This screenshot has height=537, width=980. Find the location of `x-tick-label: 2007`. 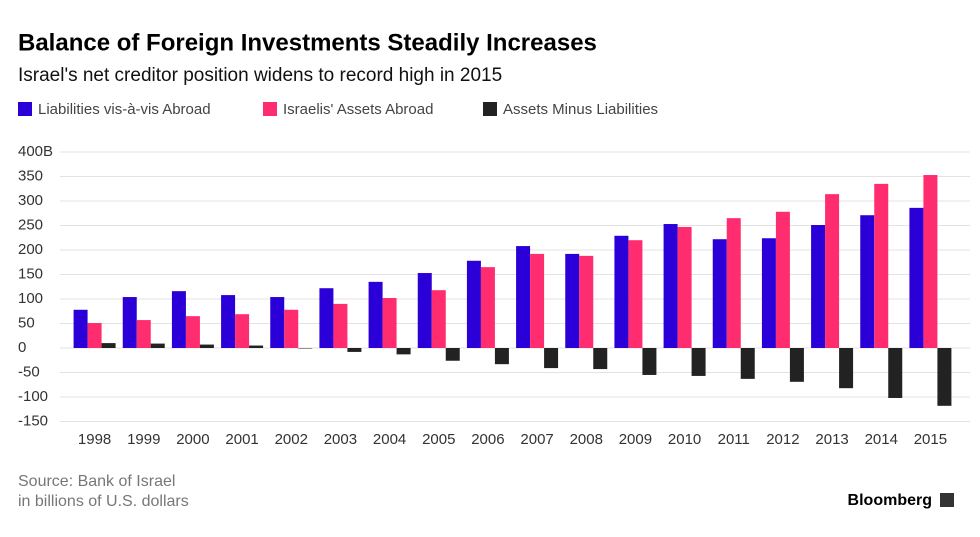

x-tick-label: 2007 is located at coordinates (536, 439).